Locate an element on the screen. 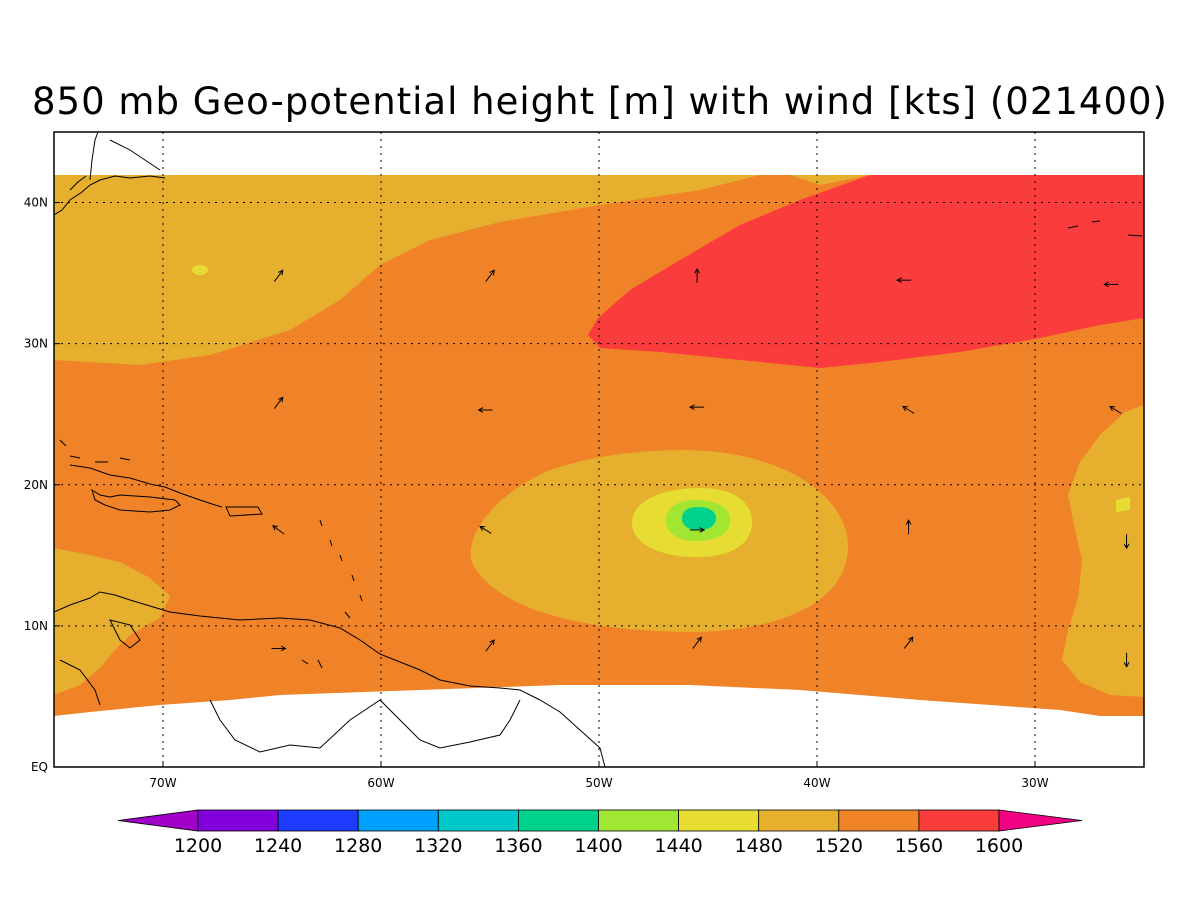 This screenshot has height=900, width=1200. lon-label-2: 50W is located at coordinates (598, 783).